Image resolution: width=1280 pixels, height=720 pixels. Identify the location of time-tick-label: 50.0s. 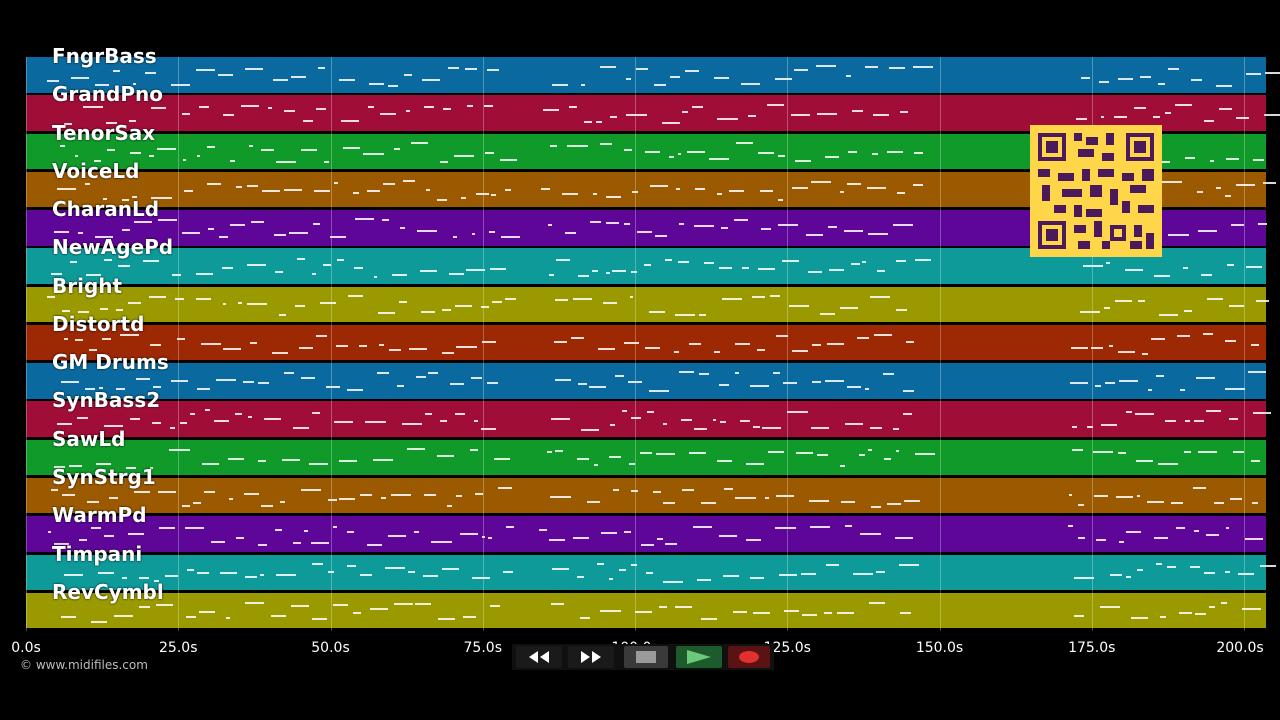
(330, 648).